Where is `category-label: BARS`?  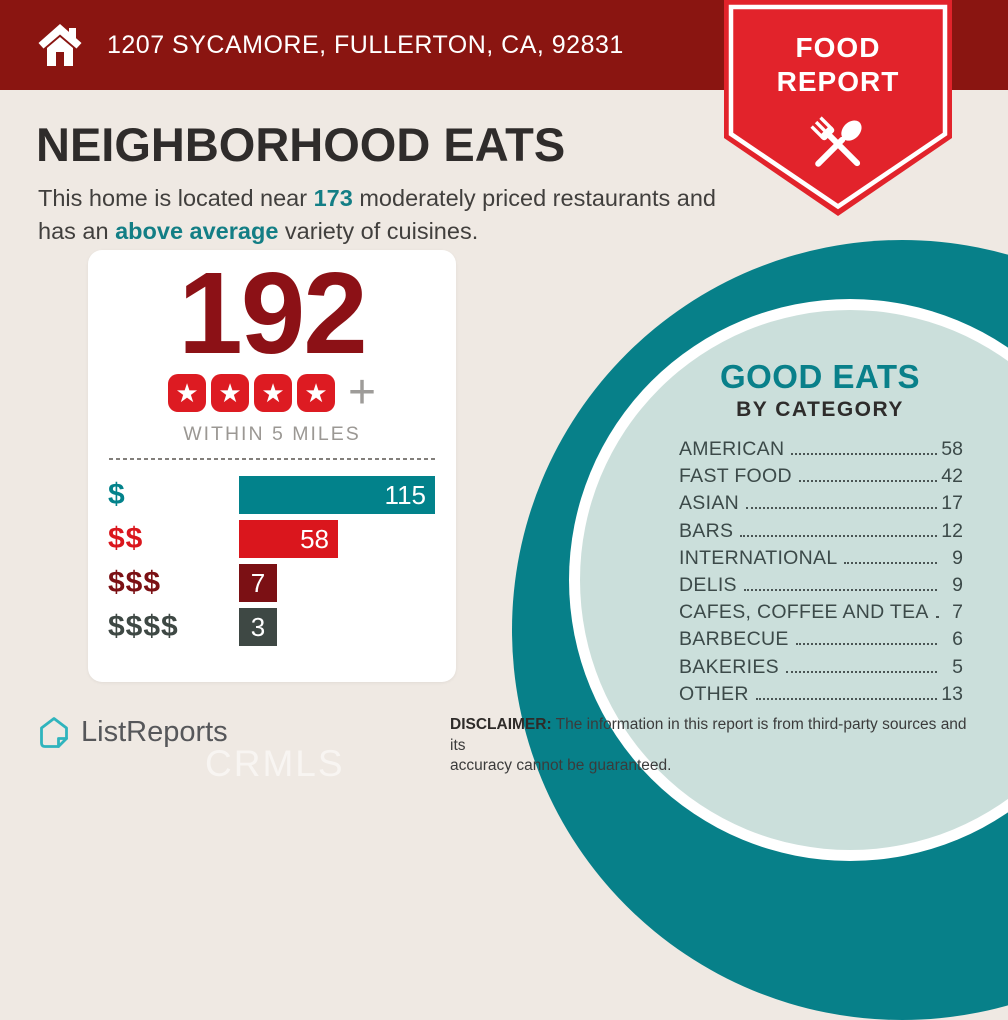 category-label: BARS is located at coordinates (706, 530).